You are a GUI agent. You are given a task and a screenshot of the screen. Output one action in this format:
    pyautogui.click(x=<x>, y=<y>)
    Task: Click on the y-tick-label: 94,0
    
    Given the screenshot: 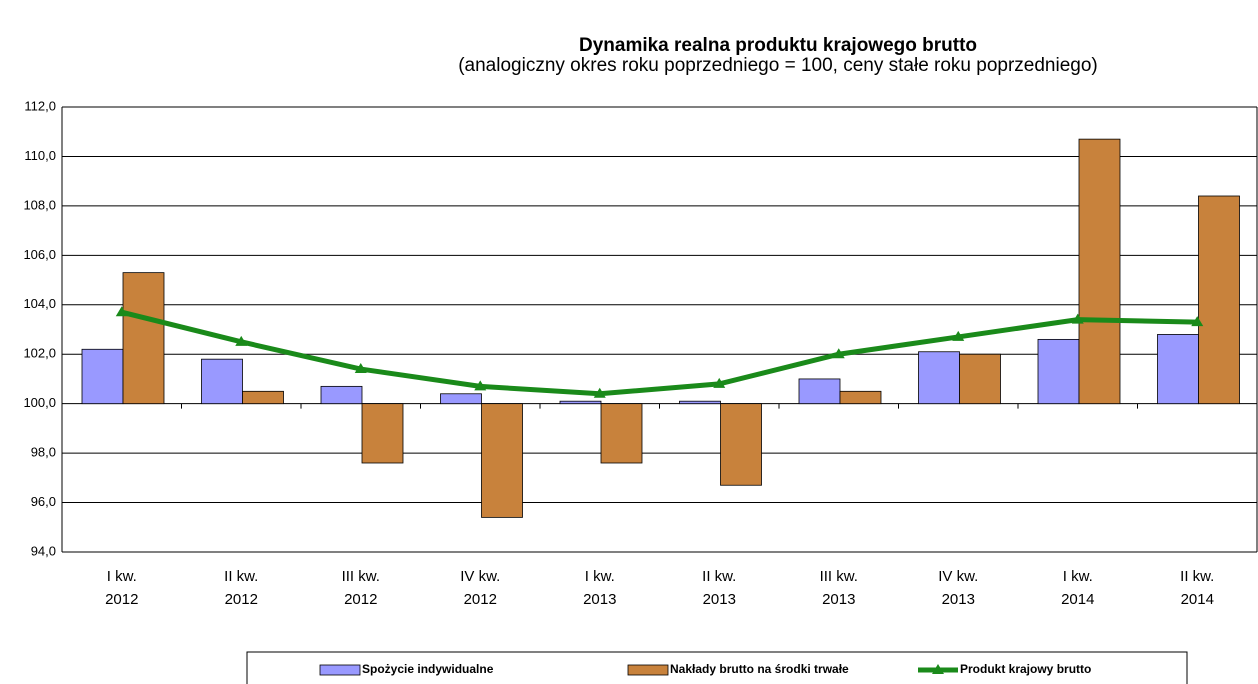 What is the action you would take?
    pyautogui.click(x=43, y=550)
    